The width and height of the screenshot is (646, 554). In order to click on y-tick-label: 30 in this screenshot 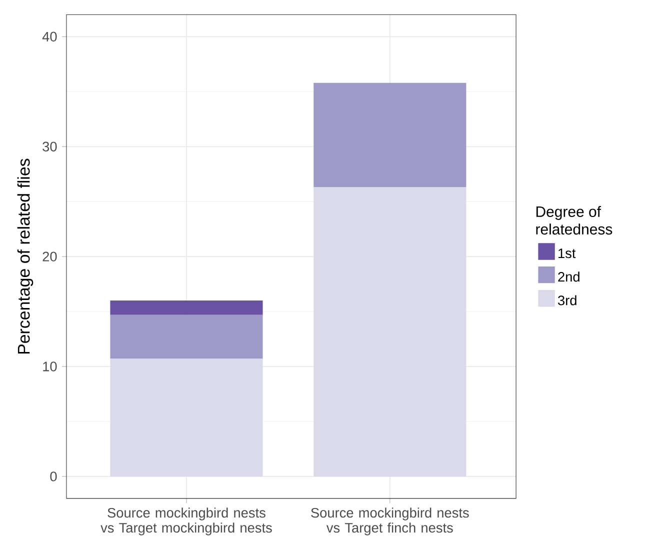, I will do `click(49, 147)`.